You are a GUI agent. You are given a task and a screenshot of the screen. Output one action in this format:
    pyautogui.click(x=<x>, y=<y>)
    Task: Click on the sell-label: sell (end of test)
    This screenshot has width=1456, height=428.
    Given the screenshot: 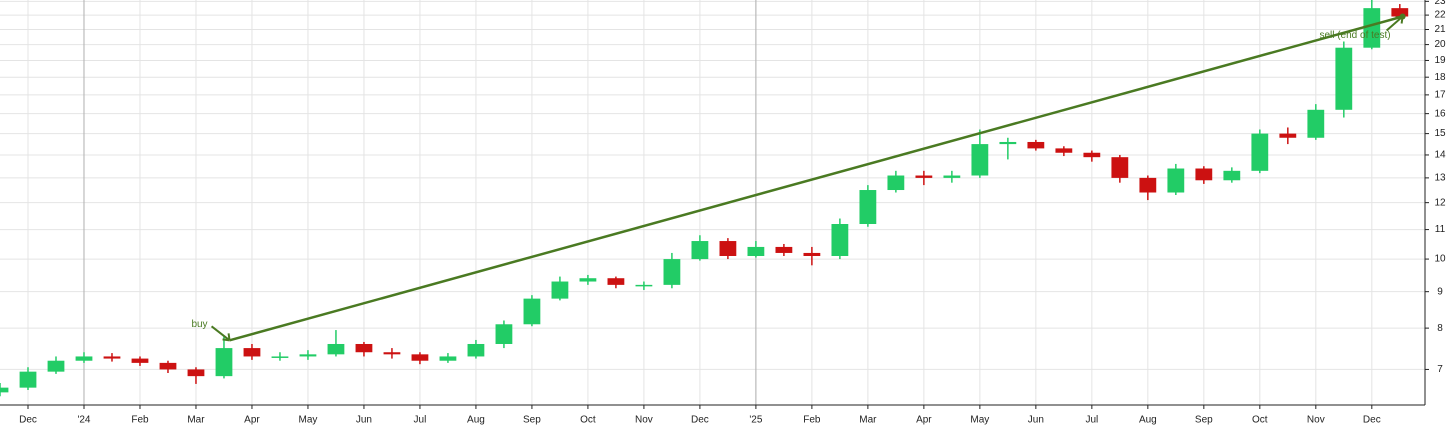 What is the action you would take?
    pyautogui.click(x=1354, y=35)
    